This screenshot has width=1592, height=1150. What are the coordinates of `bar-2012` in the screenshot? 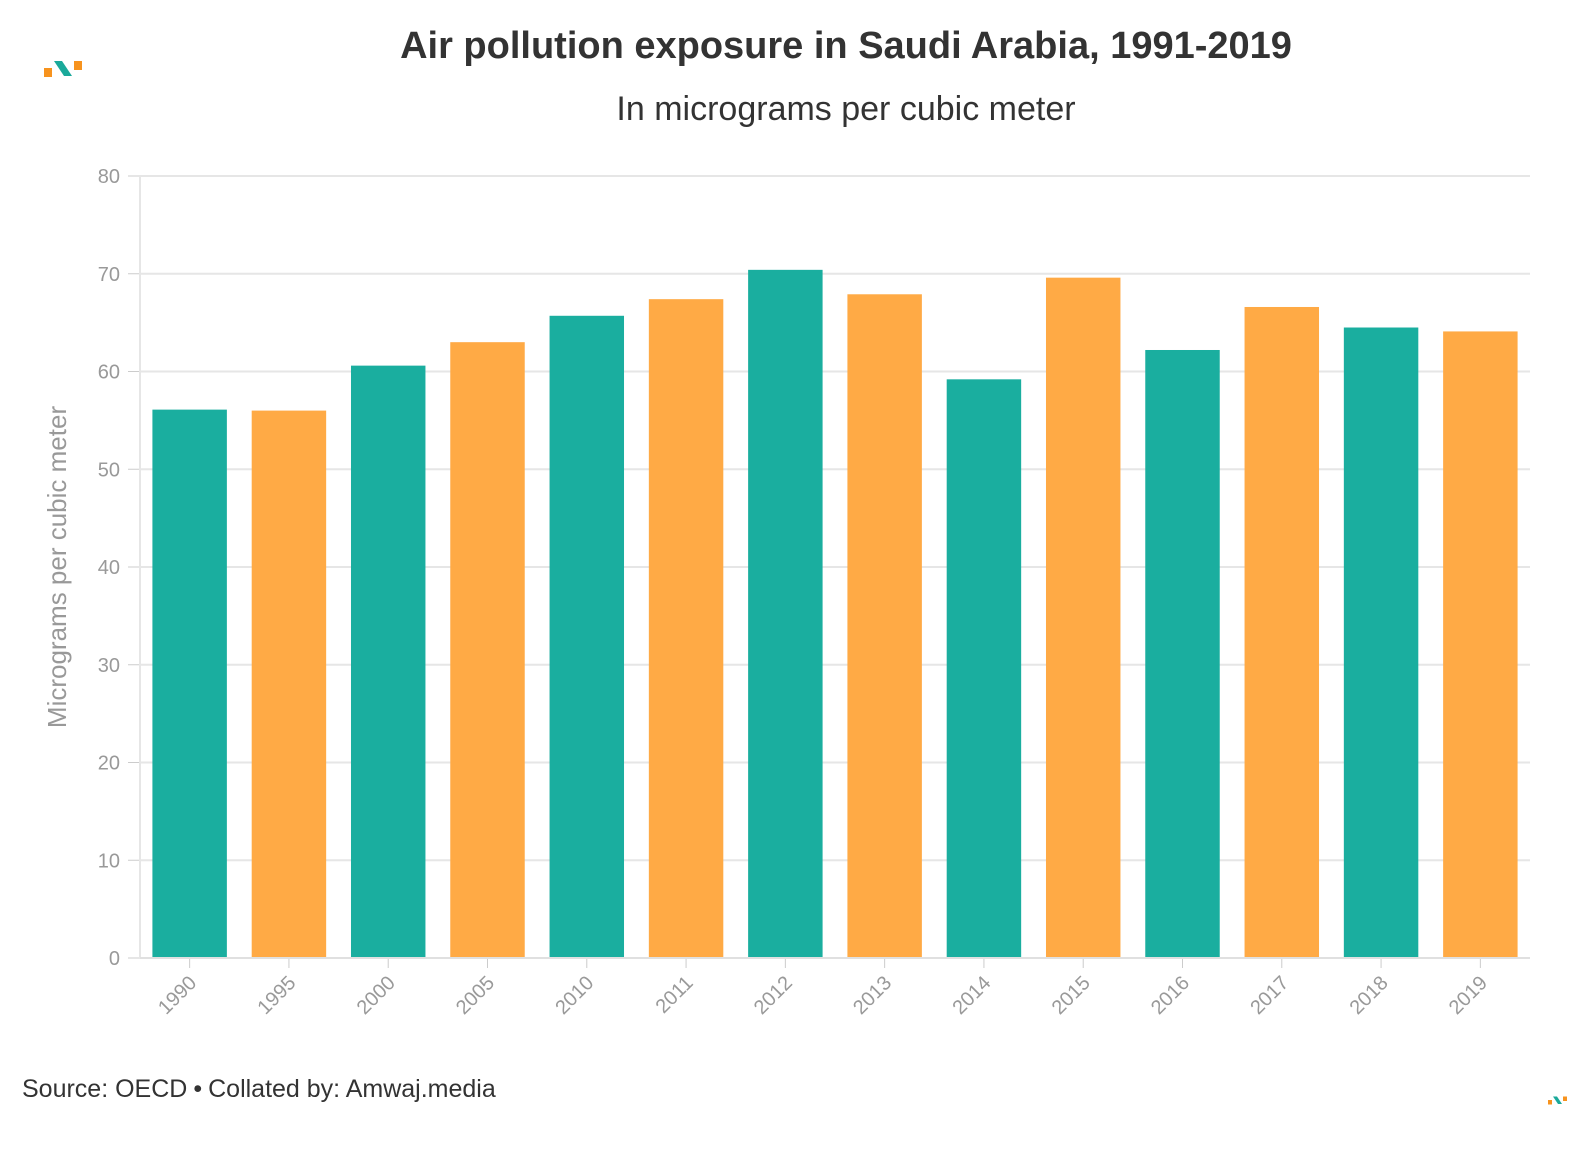 It's located at (785, 614).